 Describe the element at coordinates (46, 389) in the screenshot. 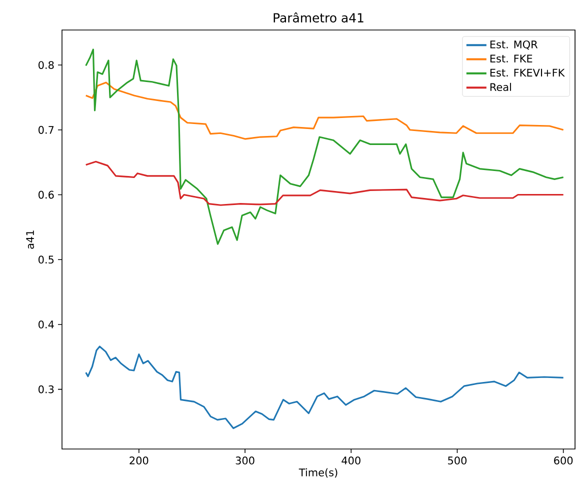

I see `y-tick-label: 0.3` at that location.